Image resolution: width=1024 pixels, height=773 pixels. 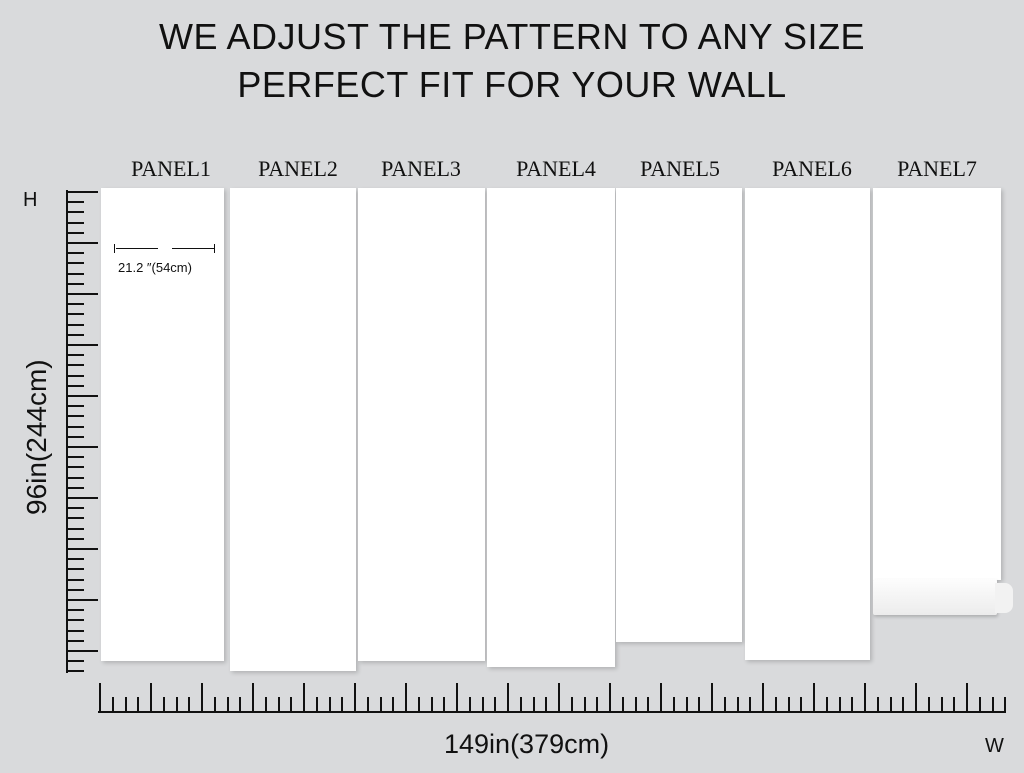 I want to click on panel-label-4: PANEL4, so click(x=556, y=168).